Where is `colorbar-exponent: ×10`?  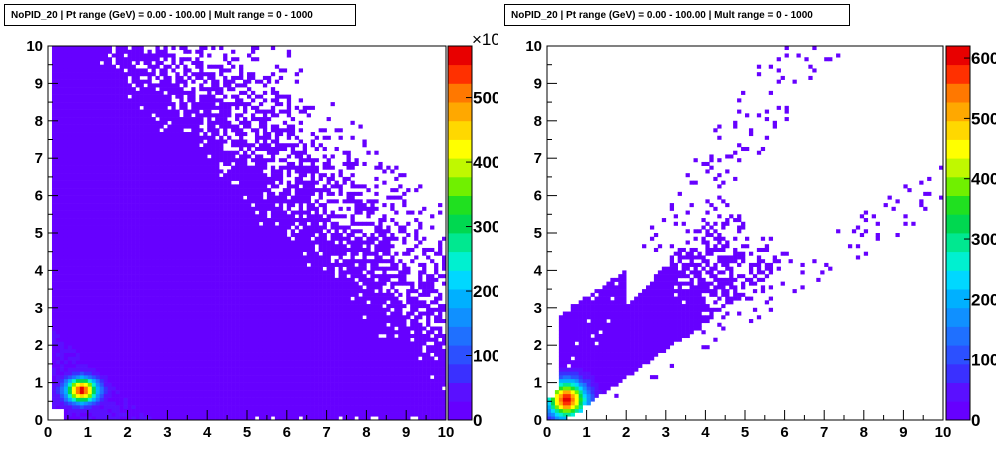
colorbar-exponent: ×10 is located at coordinates (485, 39).